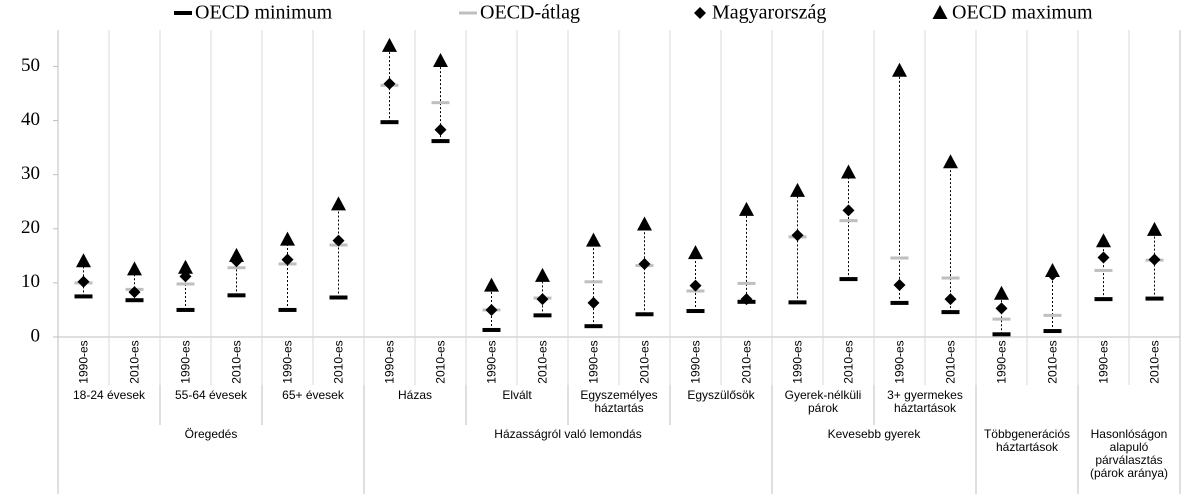 This screenshot has width=1191, height=494. Describe the element at coordinates (109, 395) in the screenshot. I see `subgroup-label: 18-24 évesek` at that location.